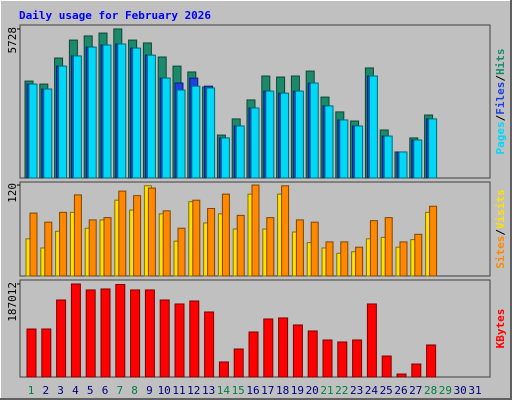 The width and height of the screenshot is (512, 400). I want to click on x-tick-label: 24, so click(372, 390).